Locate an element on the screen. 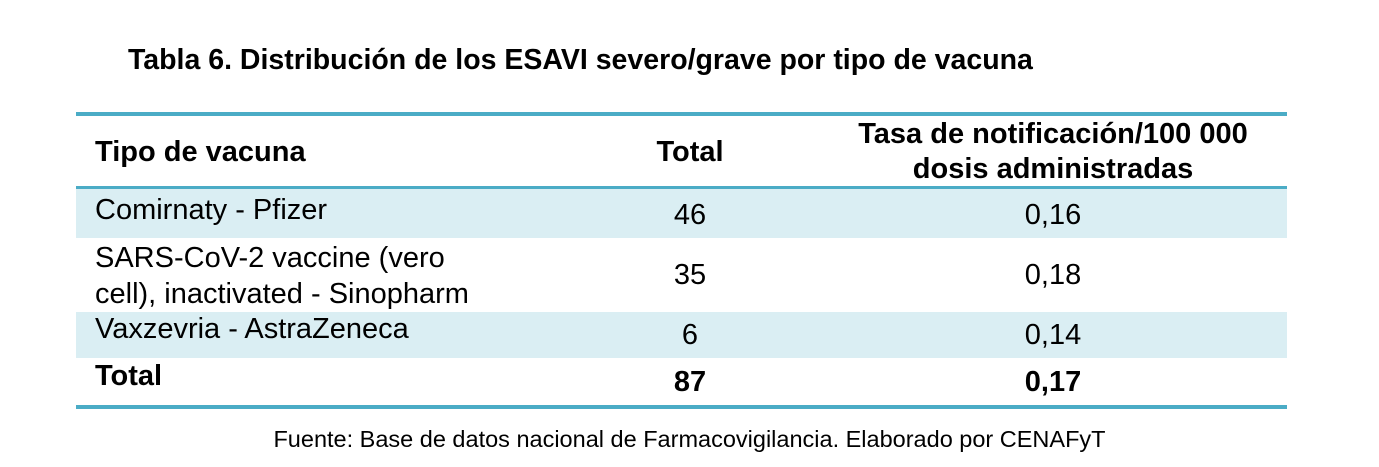  row-sinopharm-total: 35 is located at coordinates (690, 275).